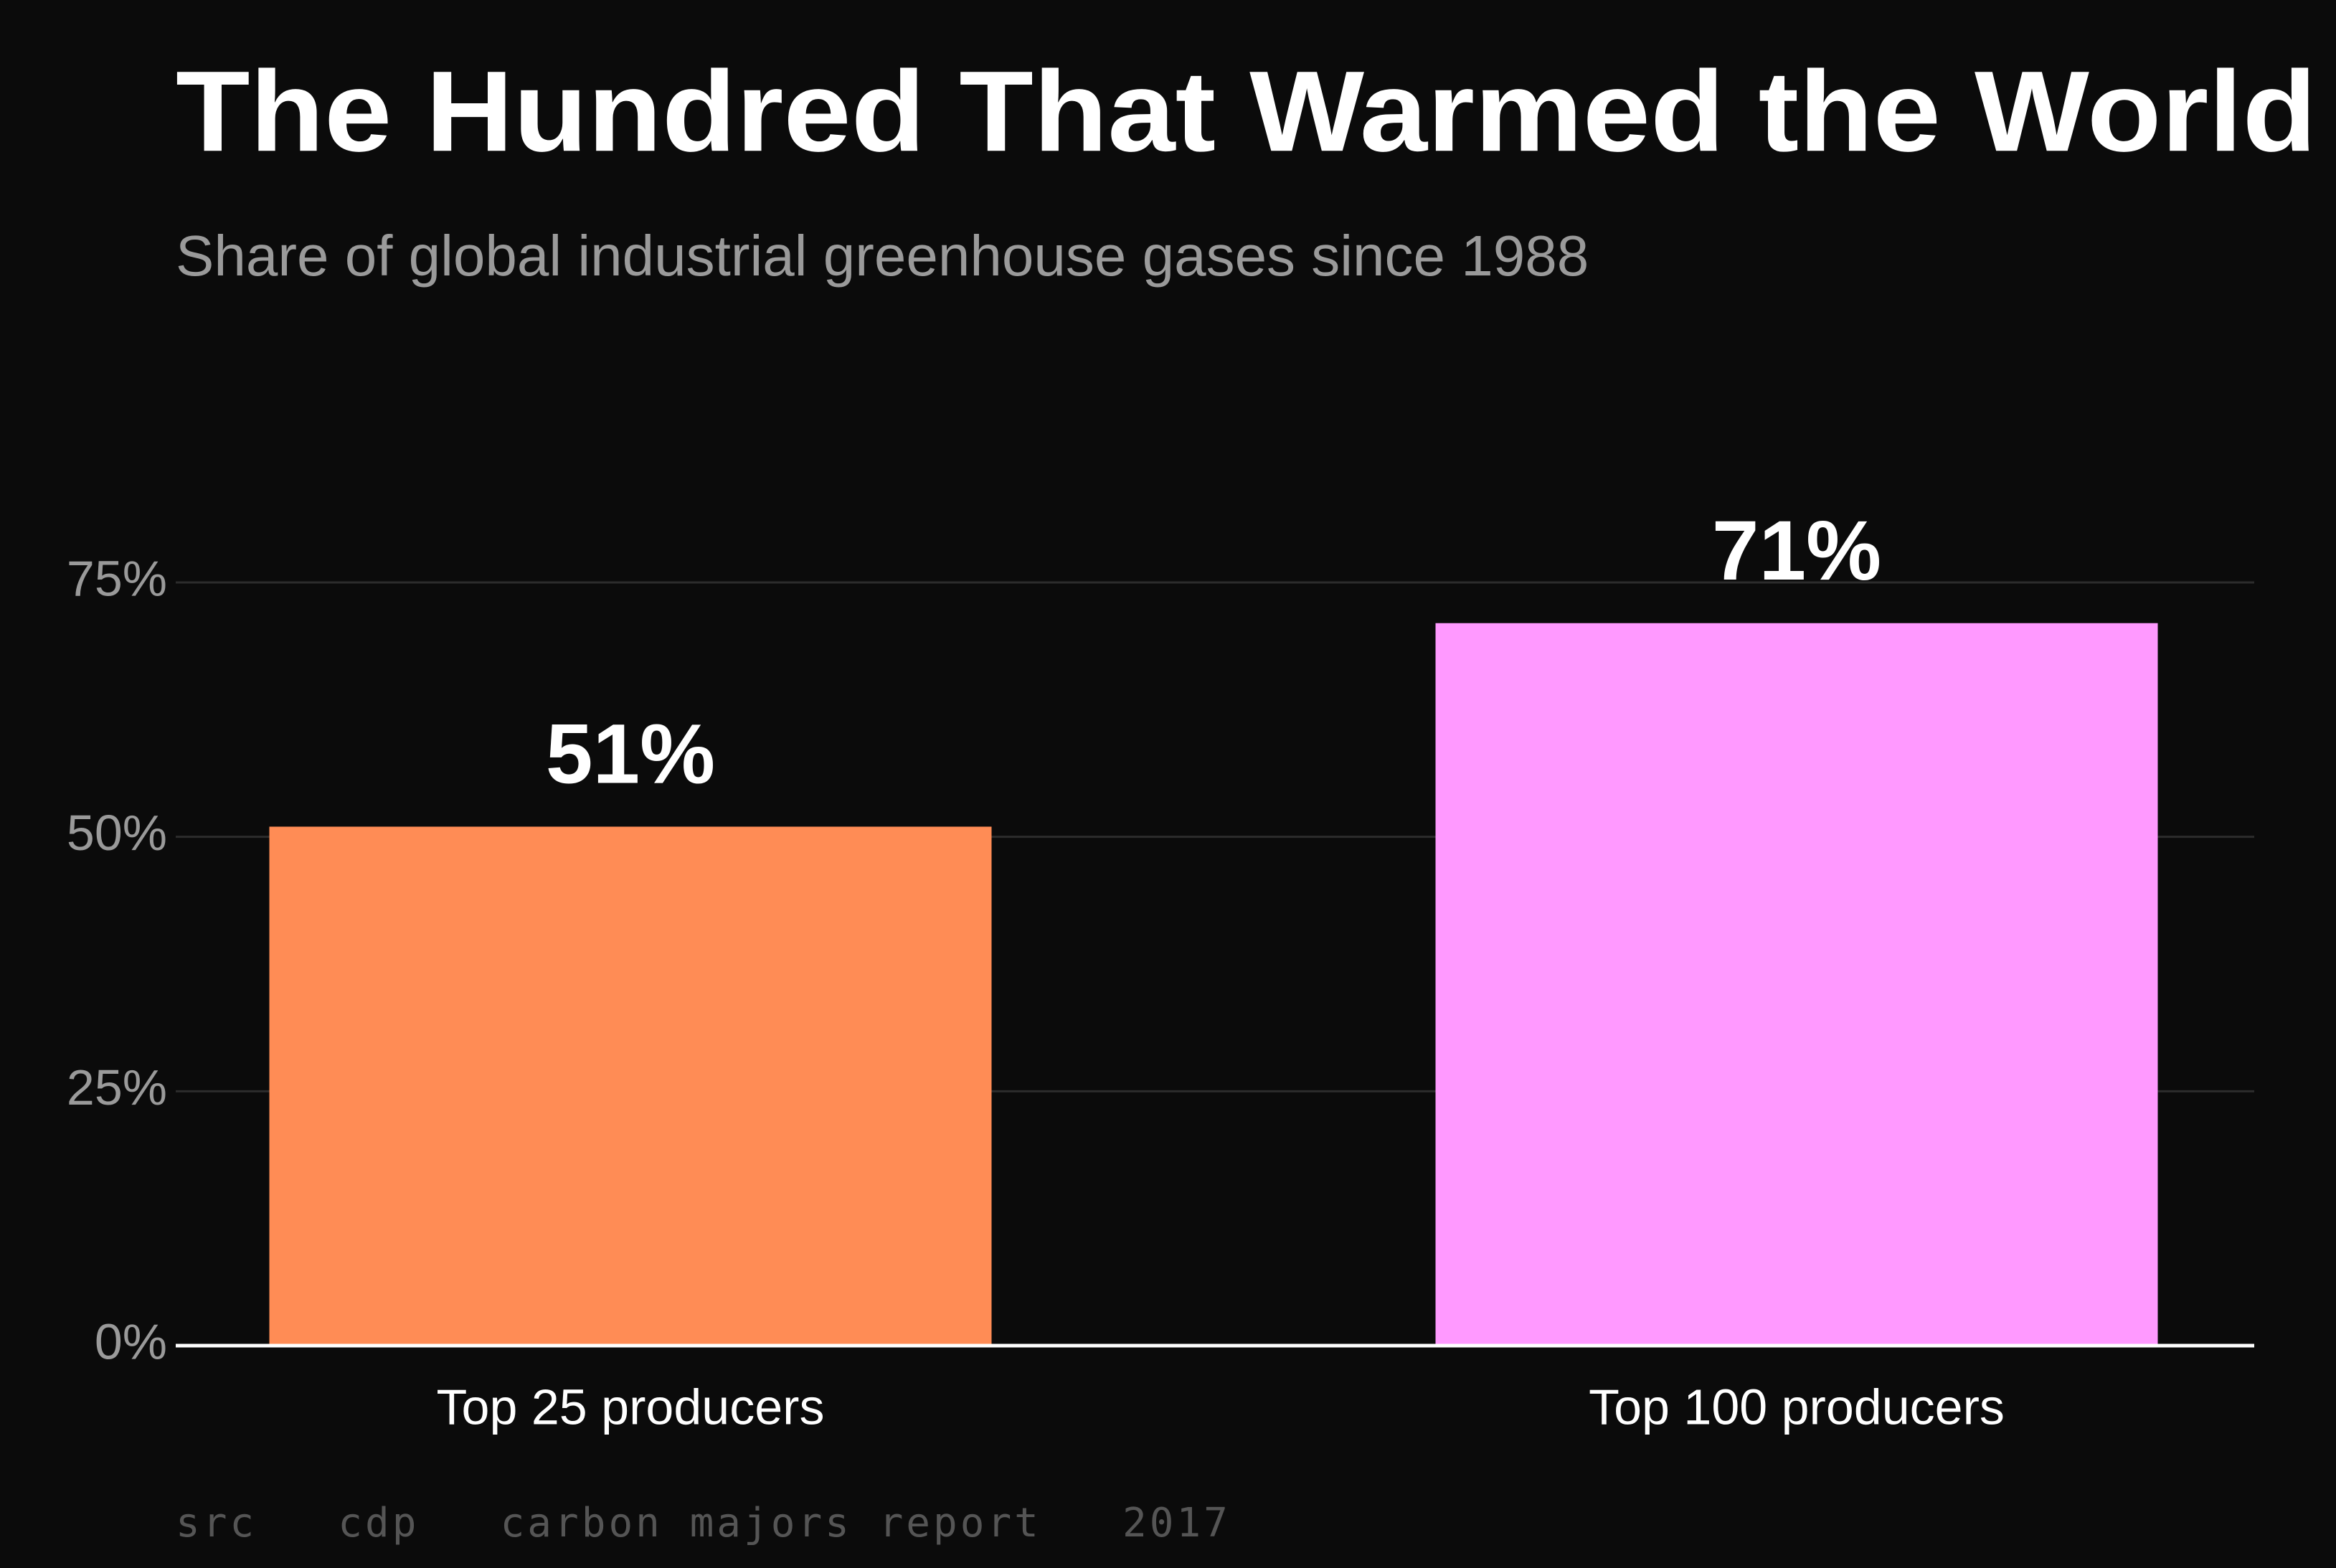 This screenshot has width=2336, height=1568. Describe the element at coordinates (630, 755) in the screenshot. I see `value-label: 51%` at that location.